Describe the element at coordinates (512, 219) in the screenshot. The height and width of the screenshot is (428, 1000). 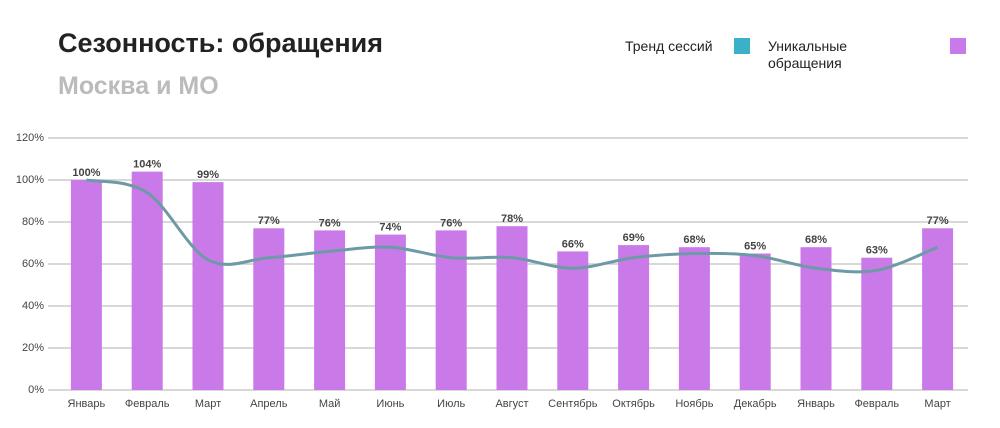
I see `data-label: 78%` at that location.